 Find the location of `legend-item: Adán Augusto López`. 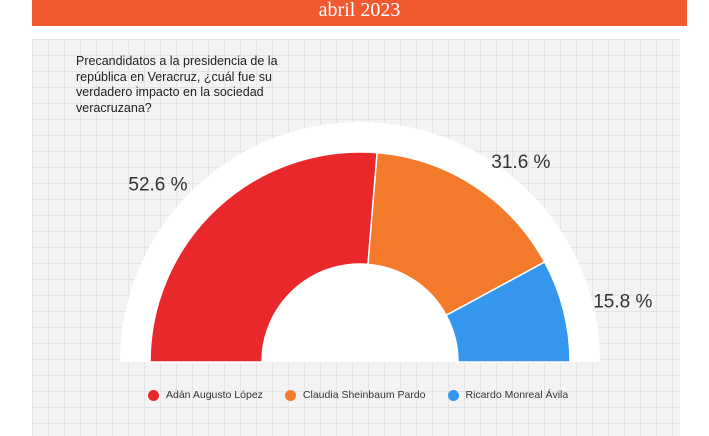

legend-item: Adán Augusto López is located at coordinates (205, 395).